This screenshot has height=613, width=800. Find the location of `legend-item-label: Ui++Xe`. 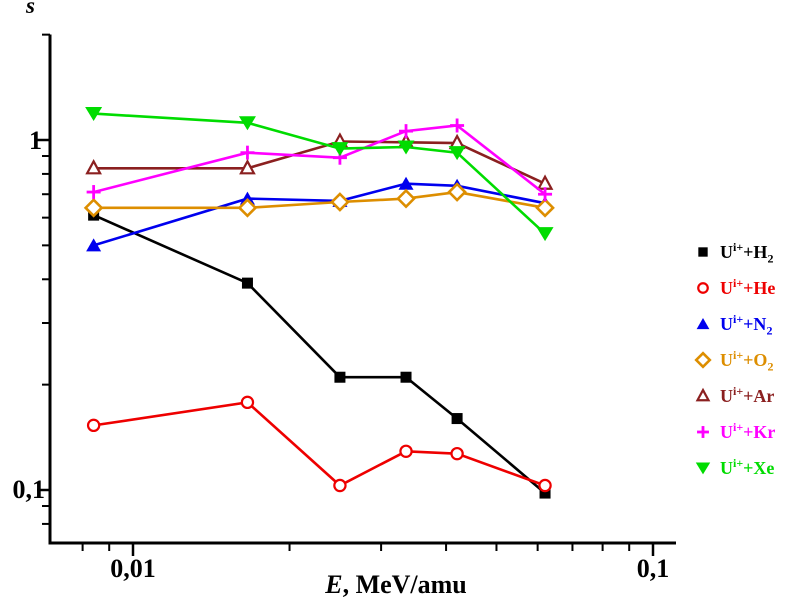

legend-item-label: Ui++Xe is located at coordinates (747, 467).